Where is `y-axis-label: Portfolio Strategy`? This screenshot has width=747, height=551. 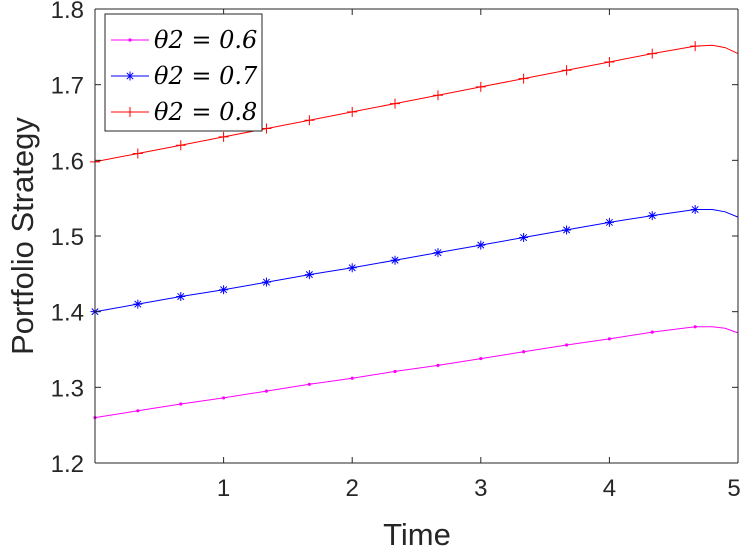
y-axis-label: Portfolio Strategy is located at coordinates (22, 236).